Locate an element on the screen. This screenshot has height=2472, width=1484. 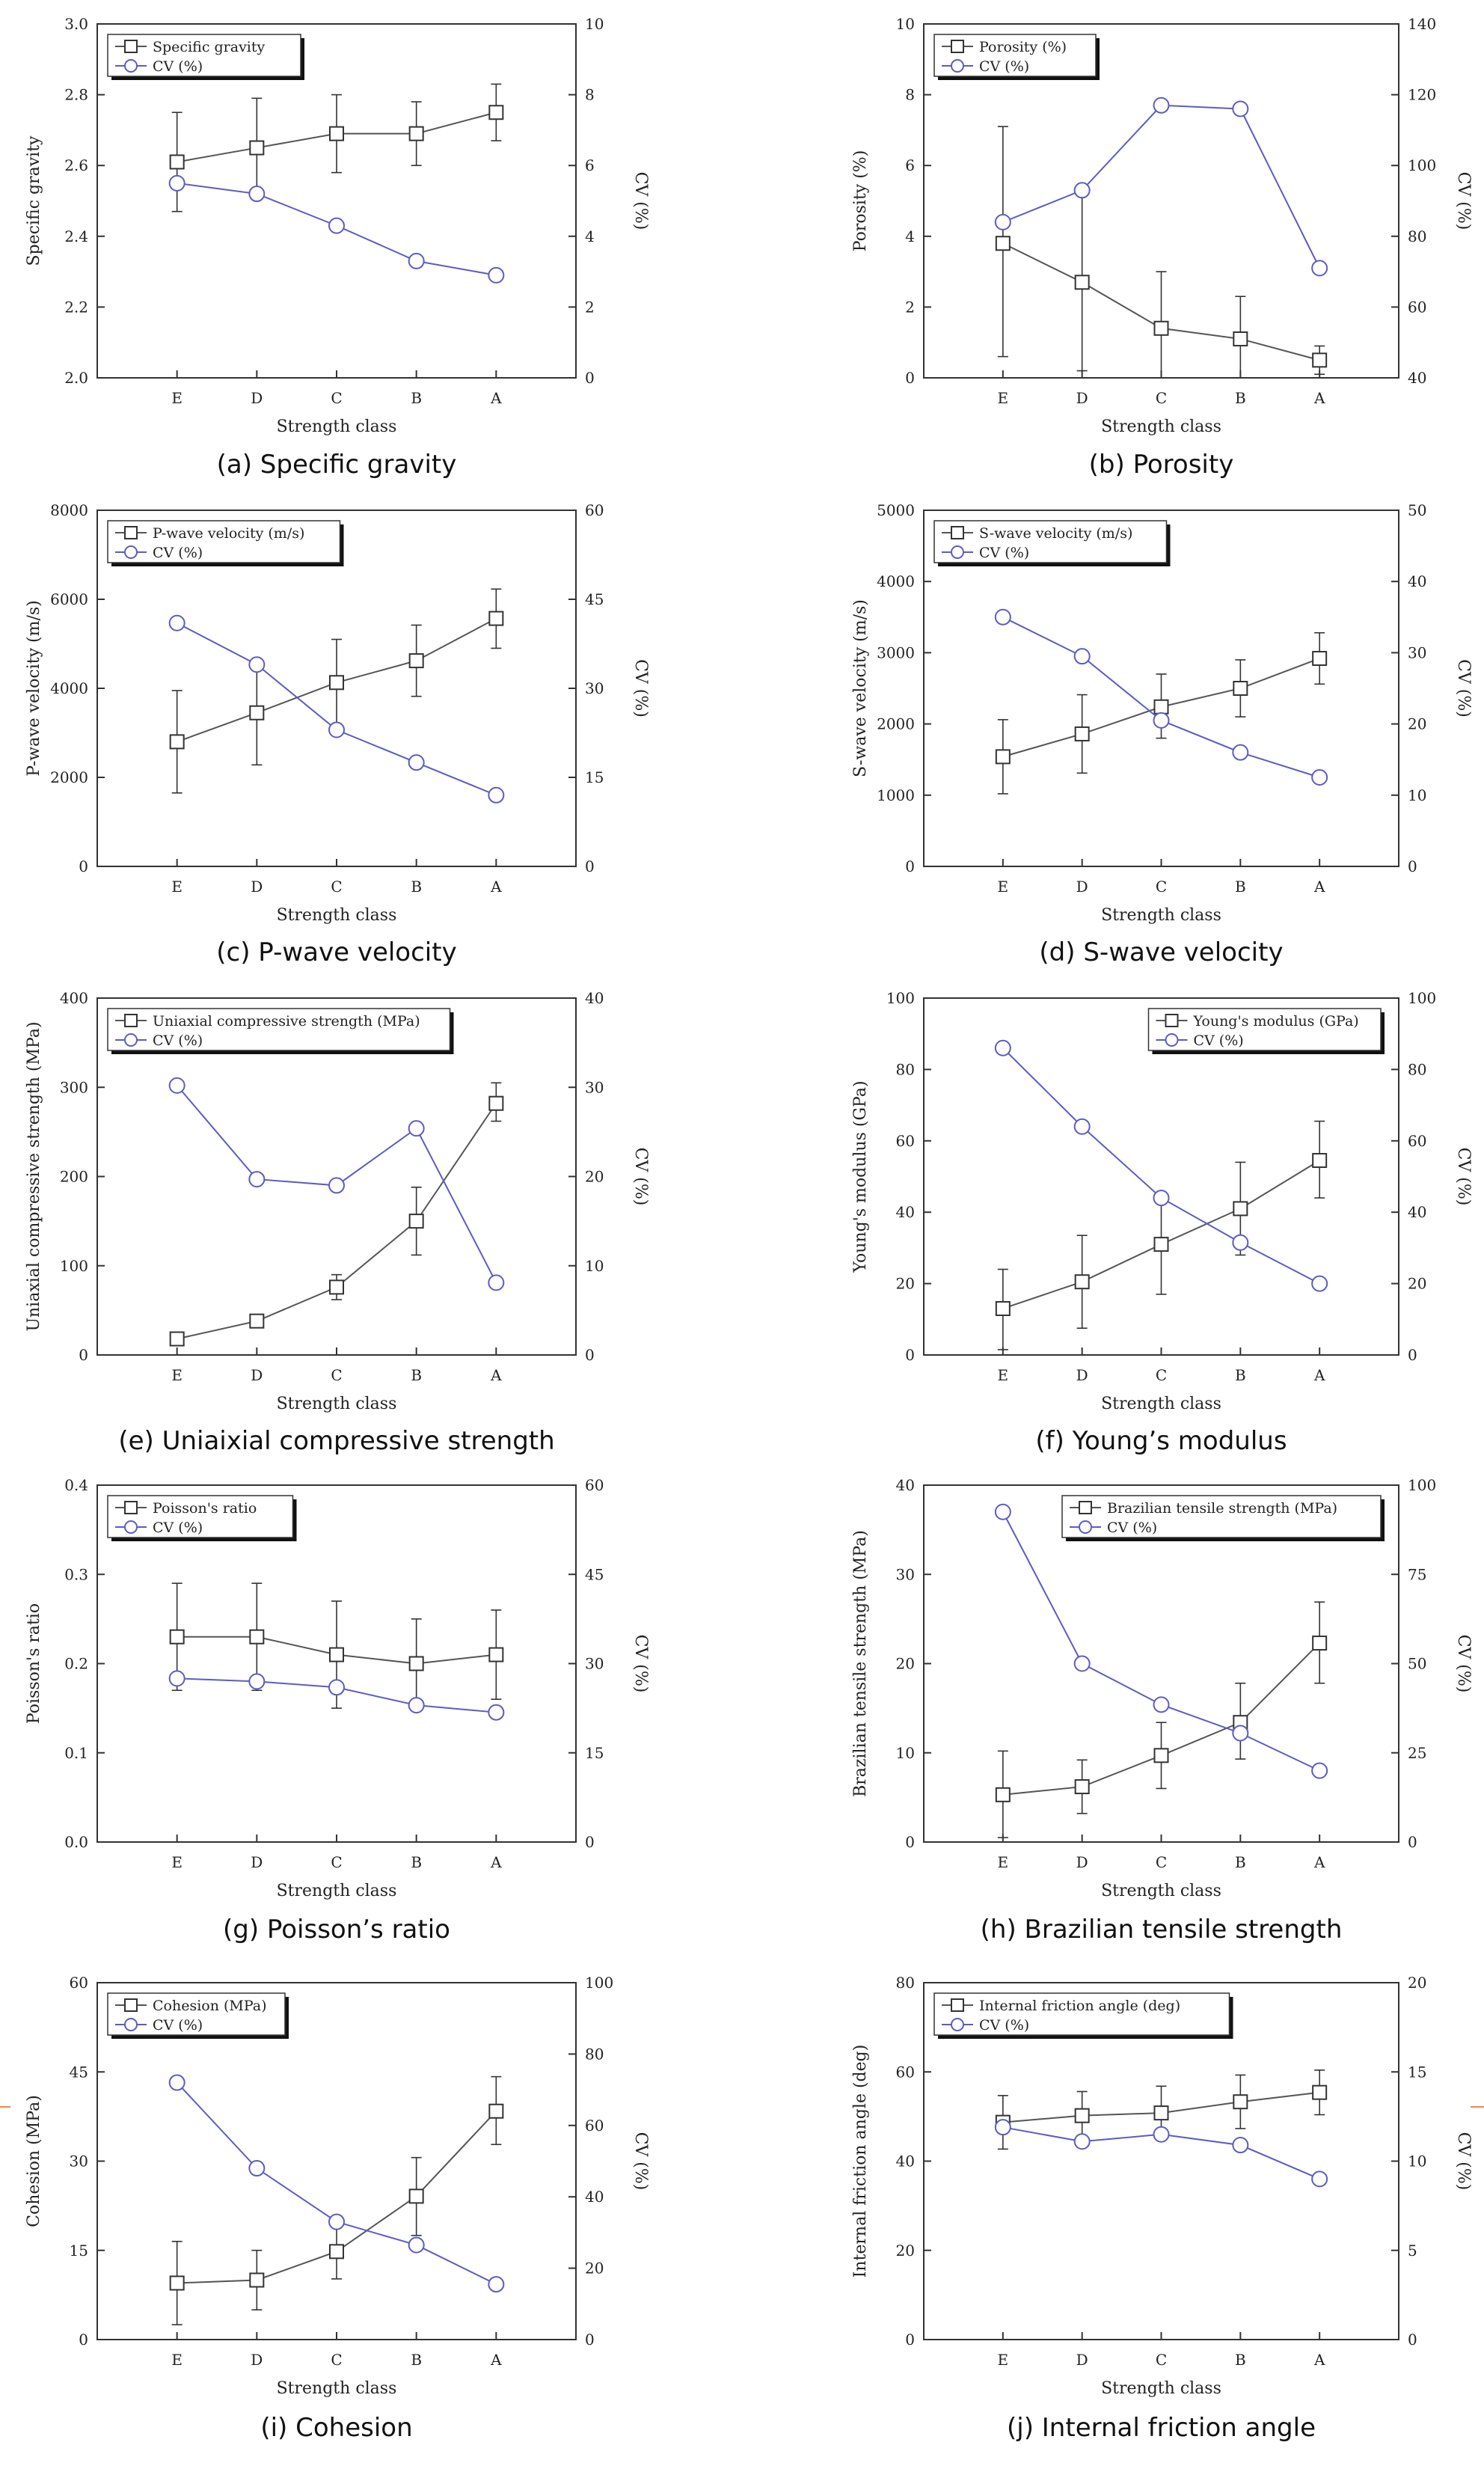
left-tick-label: 8000 is located at coordinates (69, 510).